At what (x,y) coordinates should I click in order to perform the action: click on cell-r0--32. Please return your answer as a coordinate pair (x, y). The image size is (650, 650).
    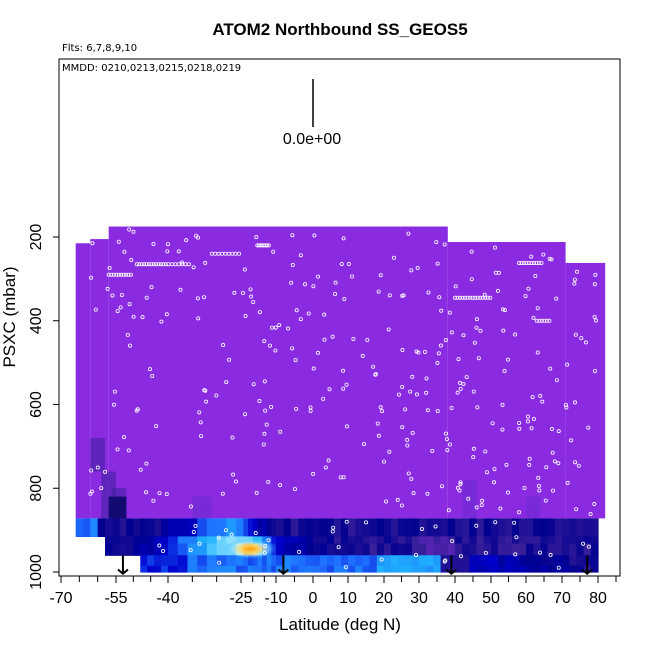
    Looking at the image, I should click on (212, 528).